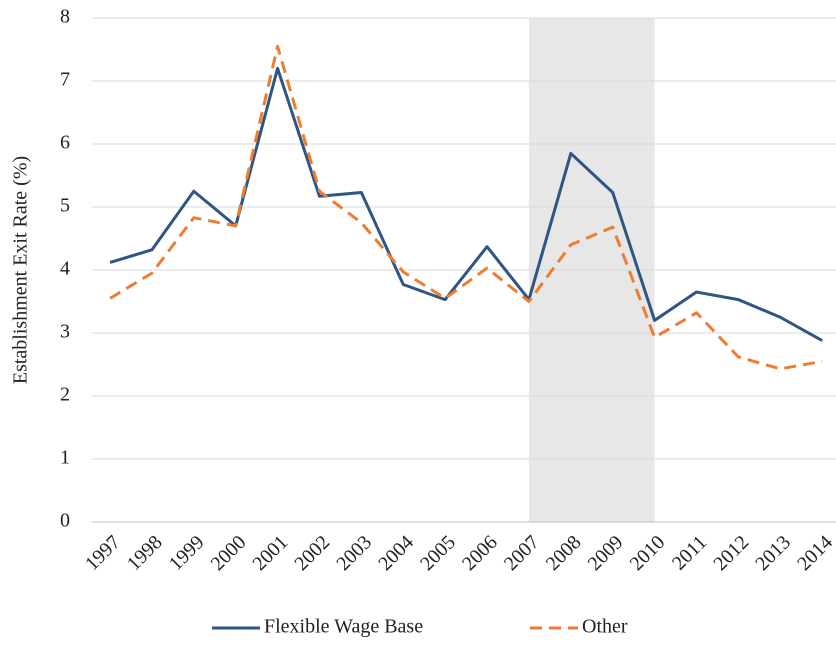 The image size is (836, 648). Describe the element at coordinates (65, 521) in the screenshot. I see `y-tick-label: 0` at that location.